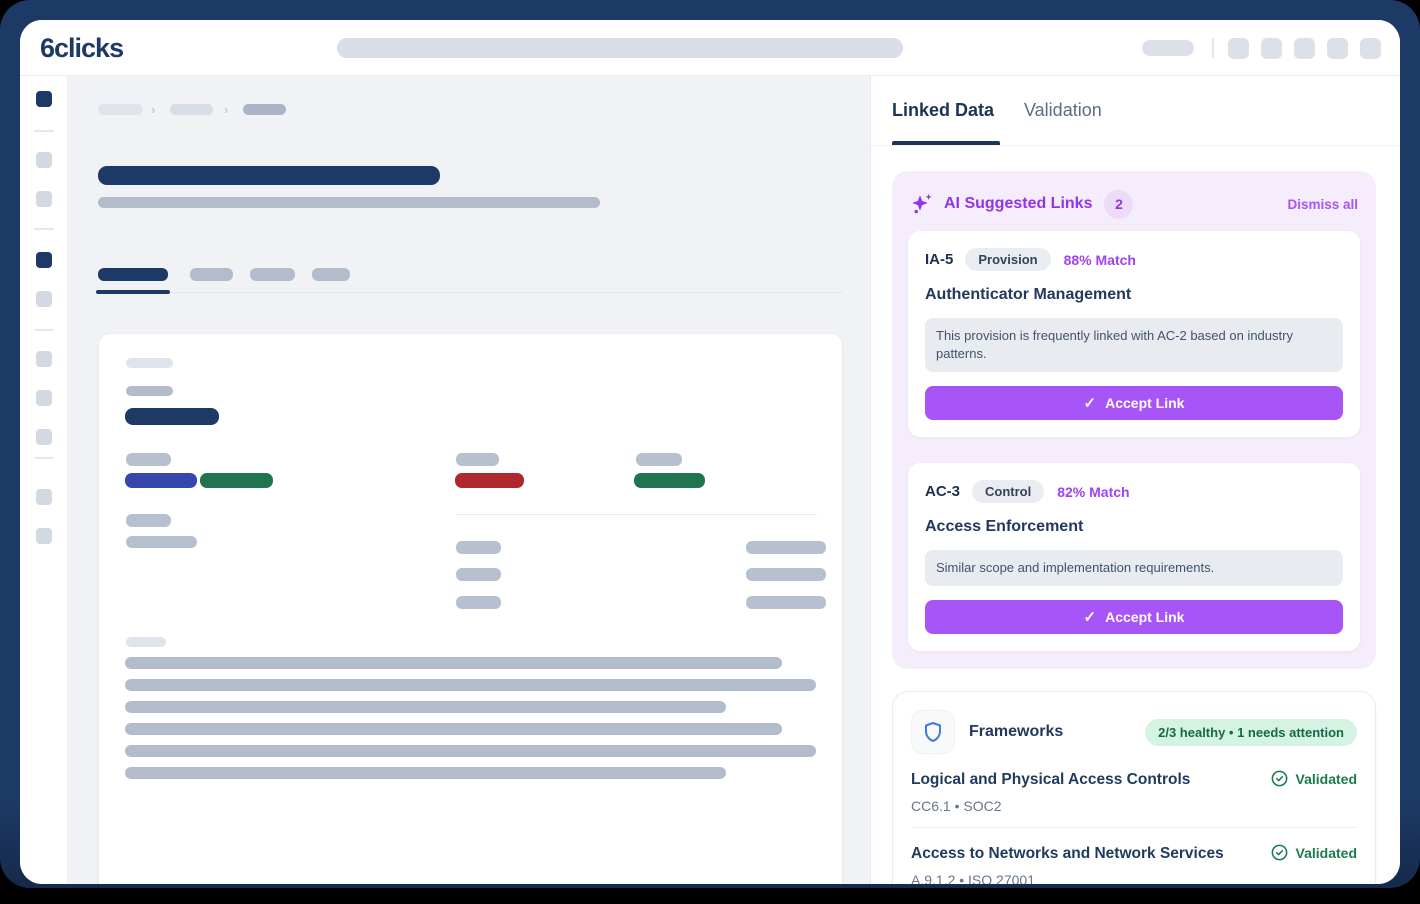 The width and height of the screenshot is (1420, 904). Describe the element at coordinates (1004, 526) in the screenshot. I see `suggestion-title: Access Enforcement` at that location.